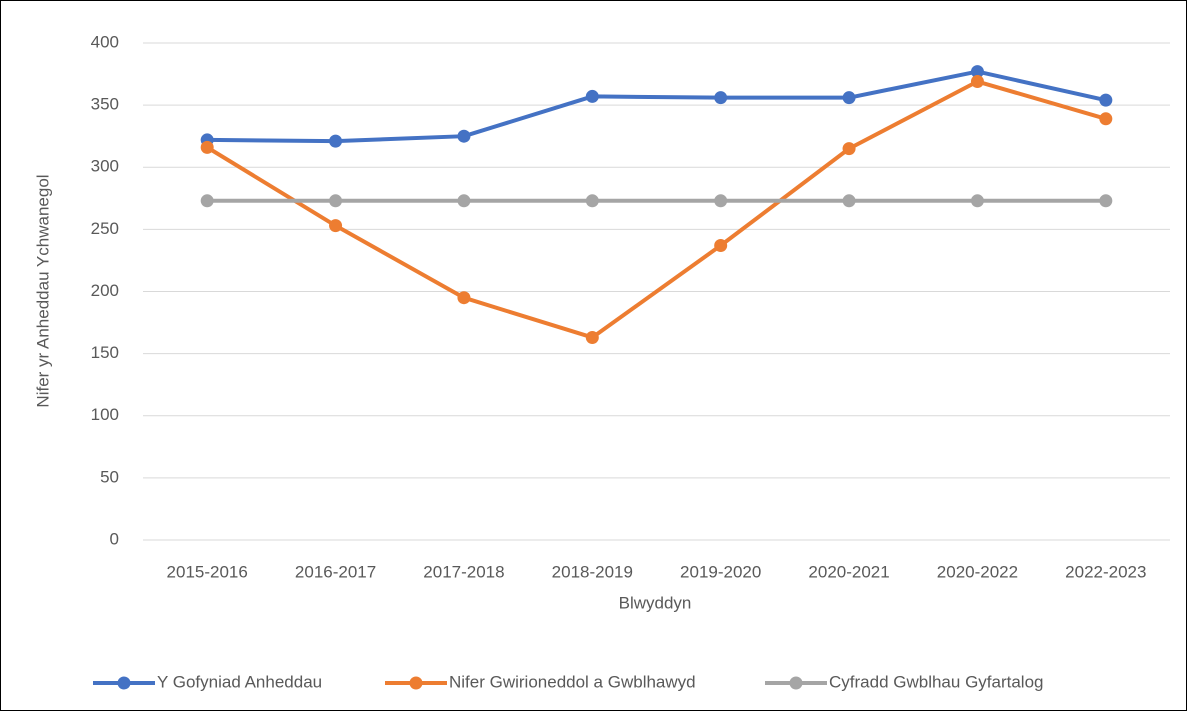  I want to click on legend-label: Nifer Gwirioneddol a Gwblhawyd, so click(572, 681).